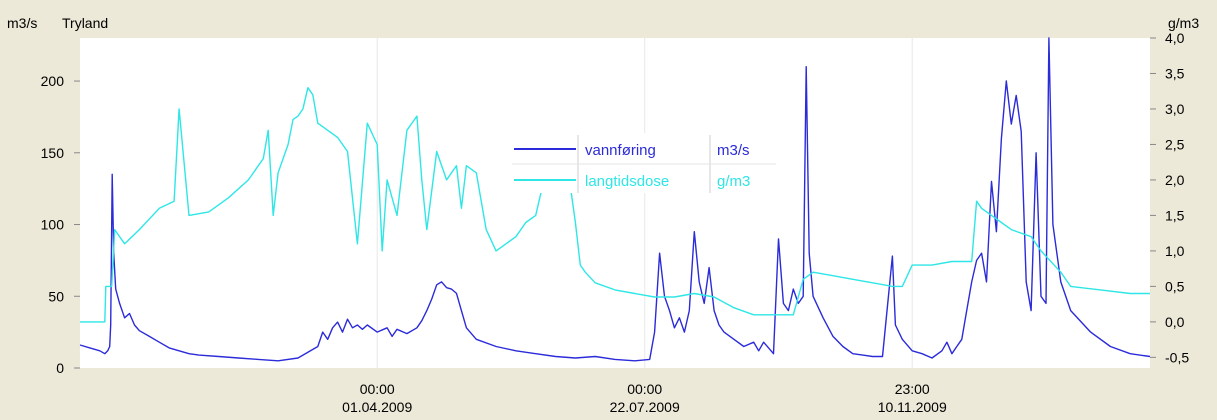 This screenshot has width=1217, height=420. What do you see at coordinates (912, 407) in the screenshot?
I see `x-tick-date: 10.11.2009` at bounding box center [912, 407].